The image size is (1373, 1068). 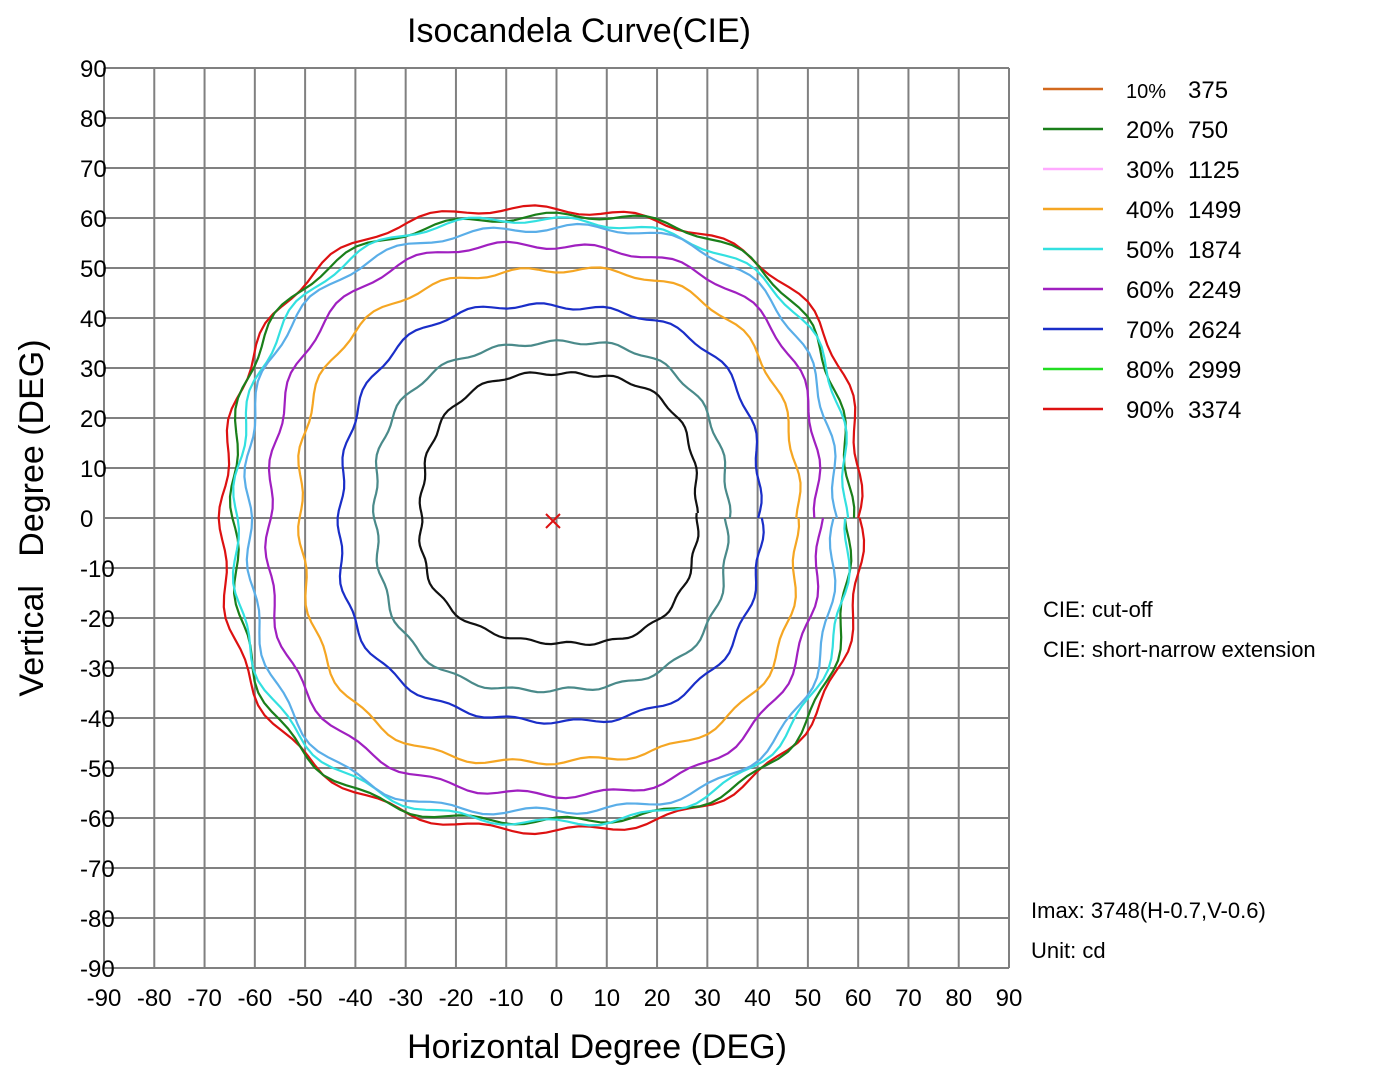 What do you see at coordinates (1179, 649) in the screenshot?
I see `annotation-short-narrow: CIE: short-narrow extension` at bounding box center [1179, 649].